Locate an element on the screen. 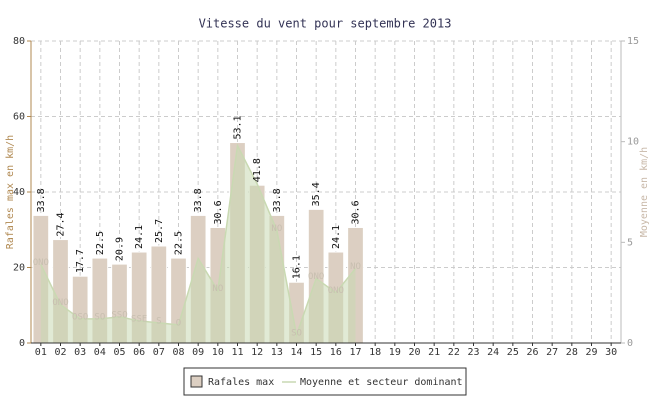  x-tick-label: 04 is located at coordinates (100, 352).